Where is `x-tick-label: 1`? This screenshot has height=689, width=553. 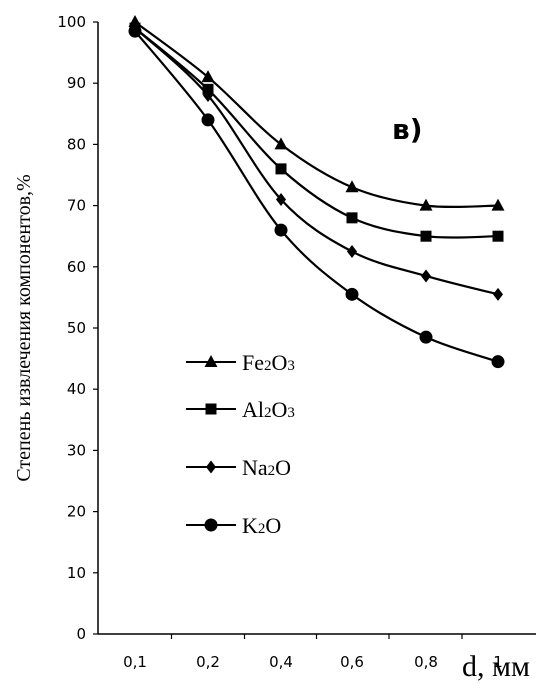
x-tick-label: 1 is located at coordinates (498, 662).